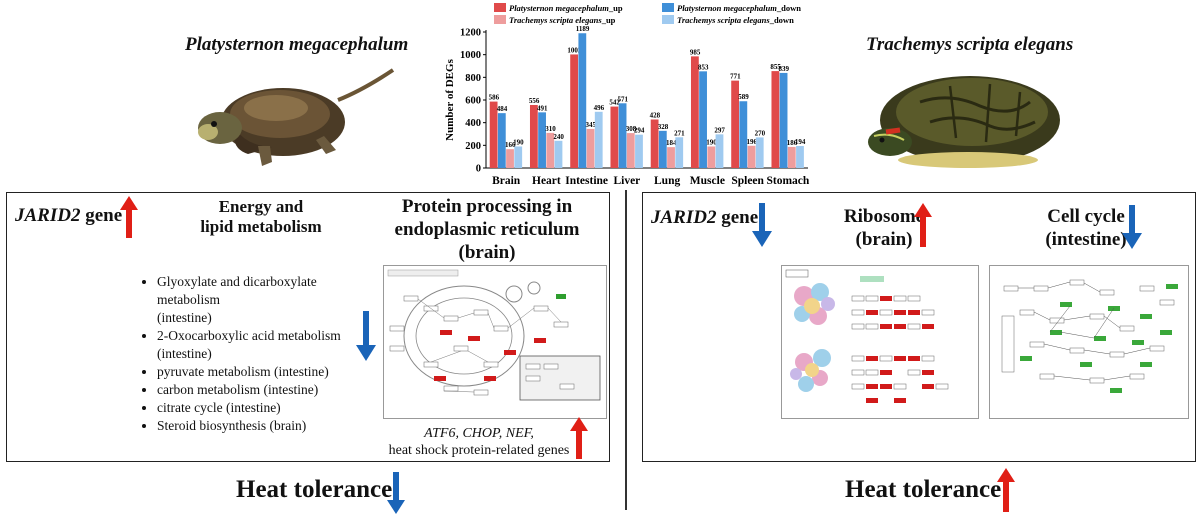  I want to click on protein-title-line1: Protein processing in, so click(487, 206).